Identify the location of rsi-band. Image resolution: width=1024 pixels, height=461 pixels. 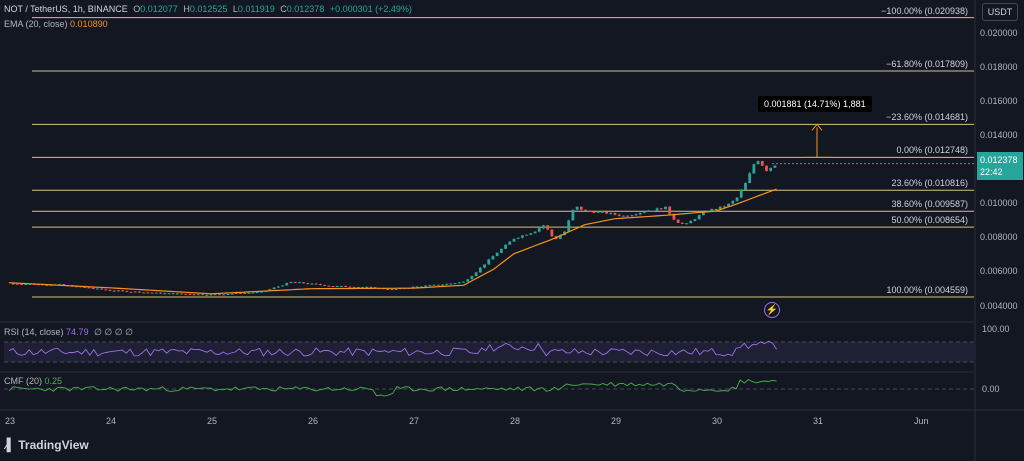
(489, 352).